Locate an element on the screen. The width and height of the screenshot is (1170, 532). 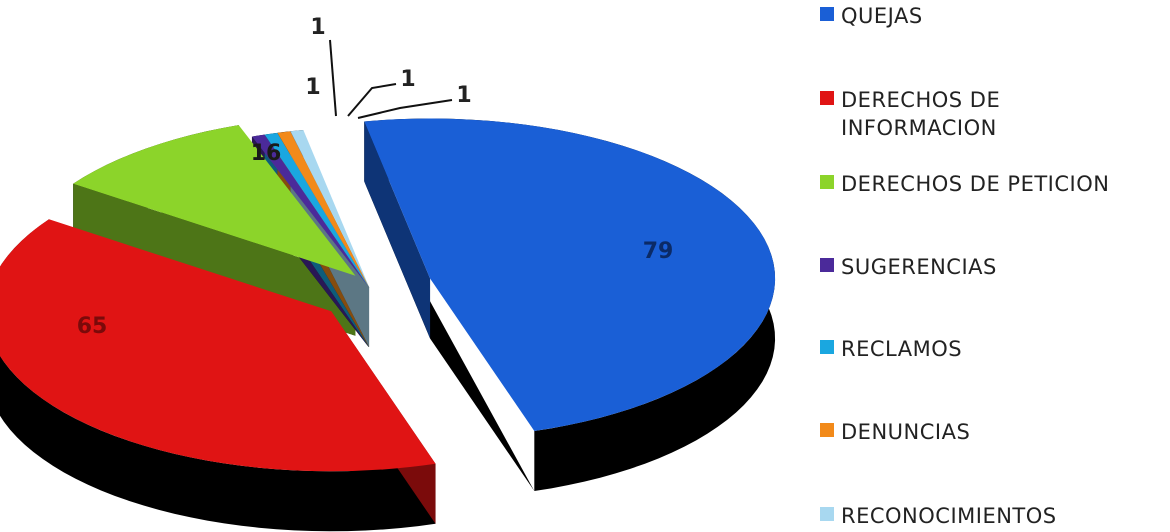
legend-label-sugerencias: SUGERENCIAS is located at coordinates (919, 267).